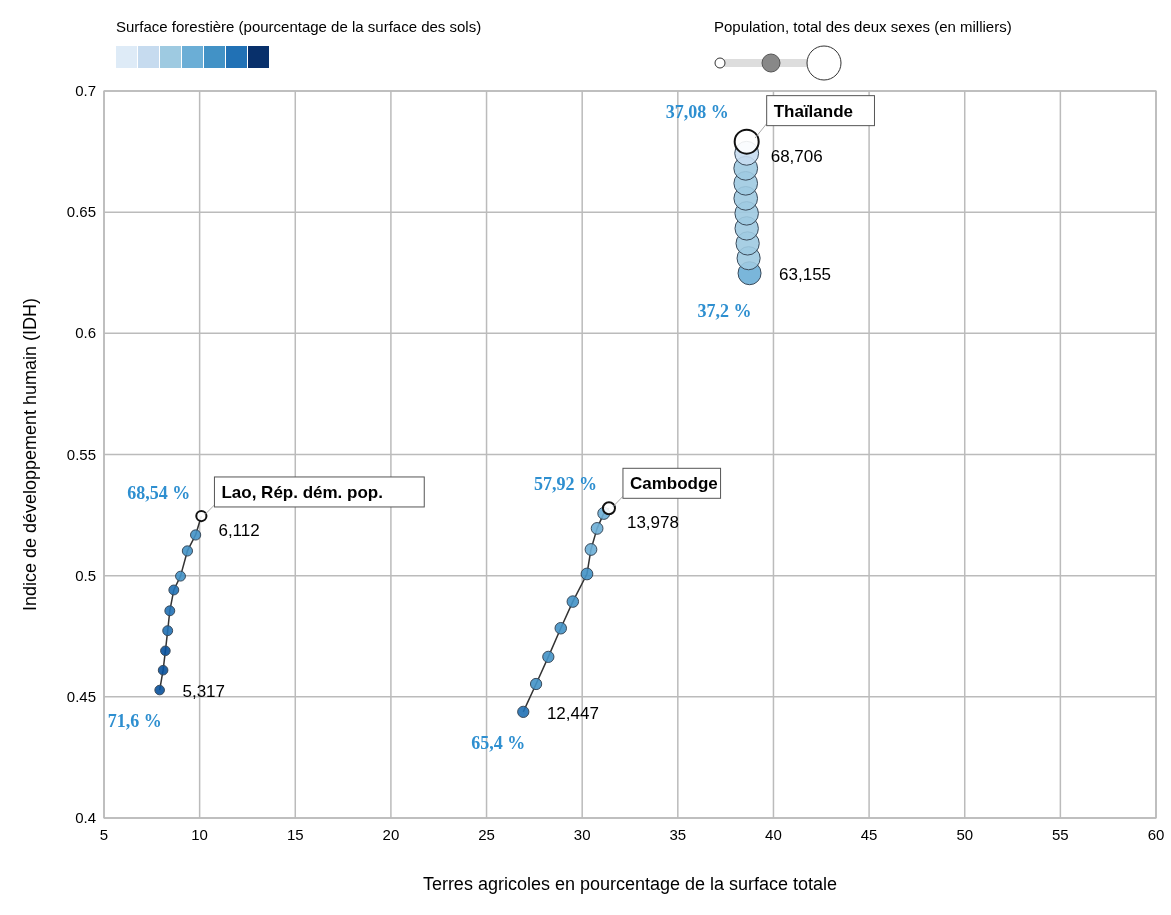 The image size is (1171, 915). I want to click on y-tick-label: 0.65, so click(81, 212).